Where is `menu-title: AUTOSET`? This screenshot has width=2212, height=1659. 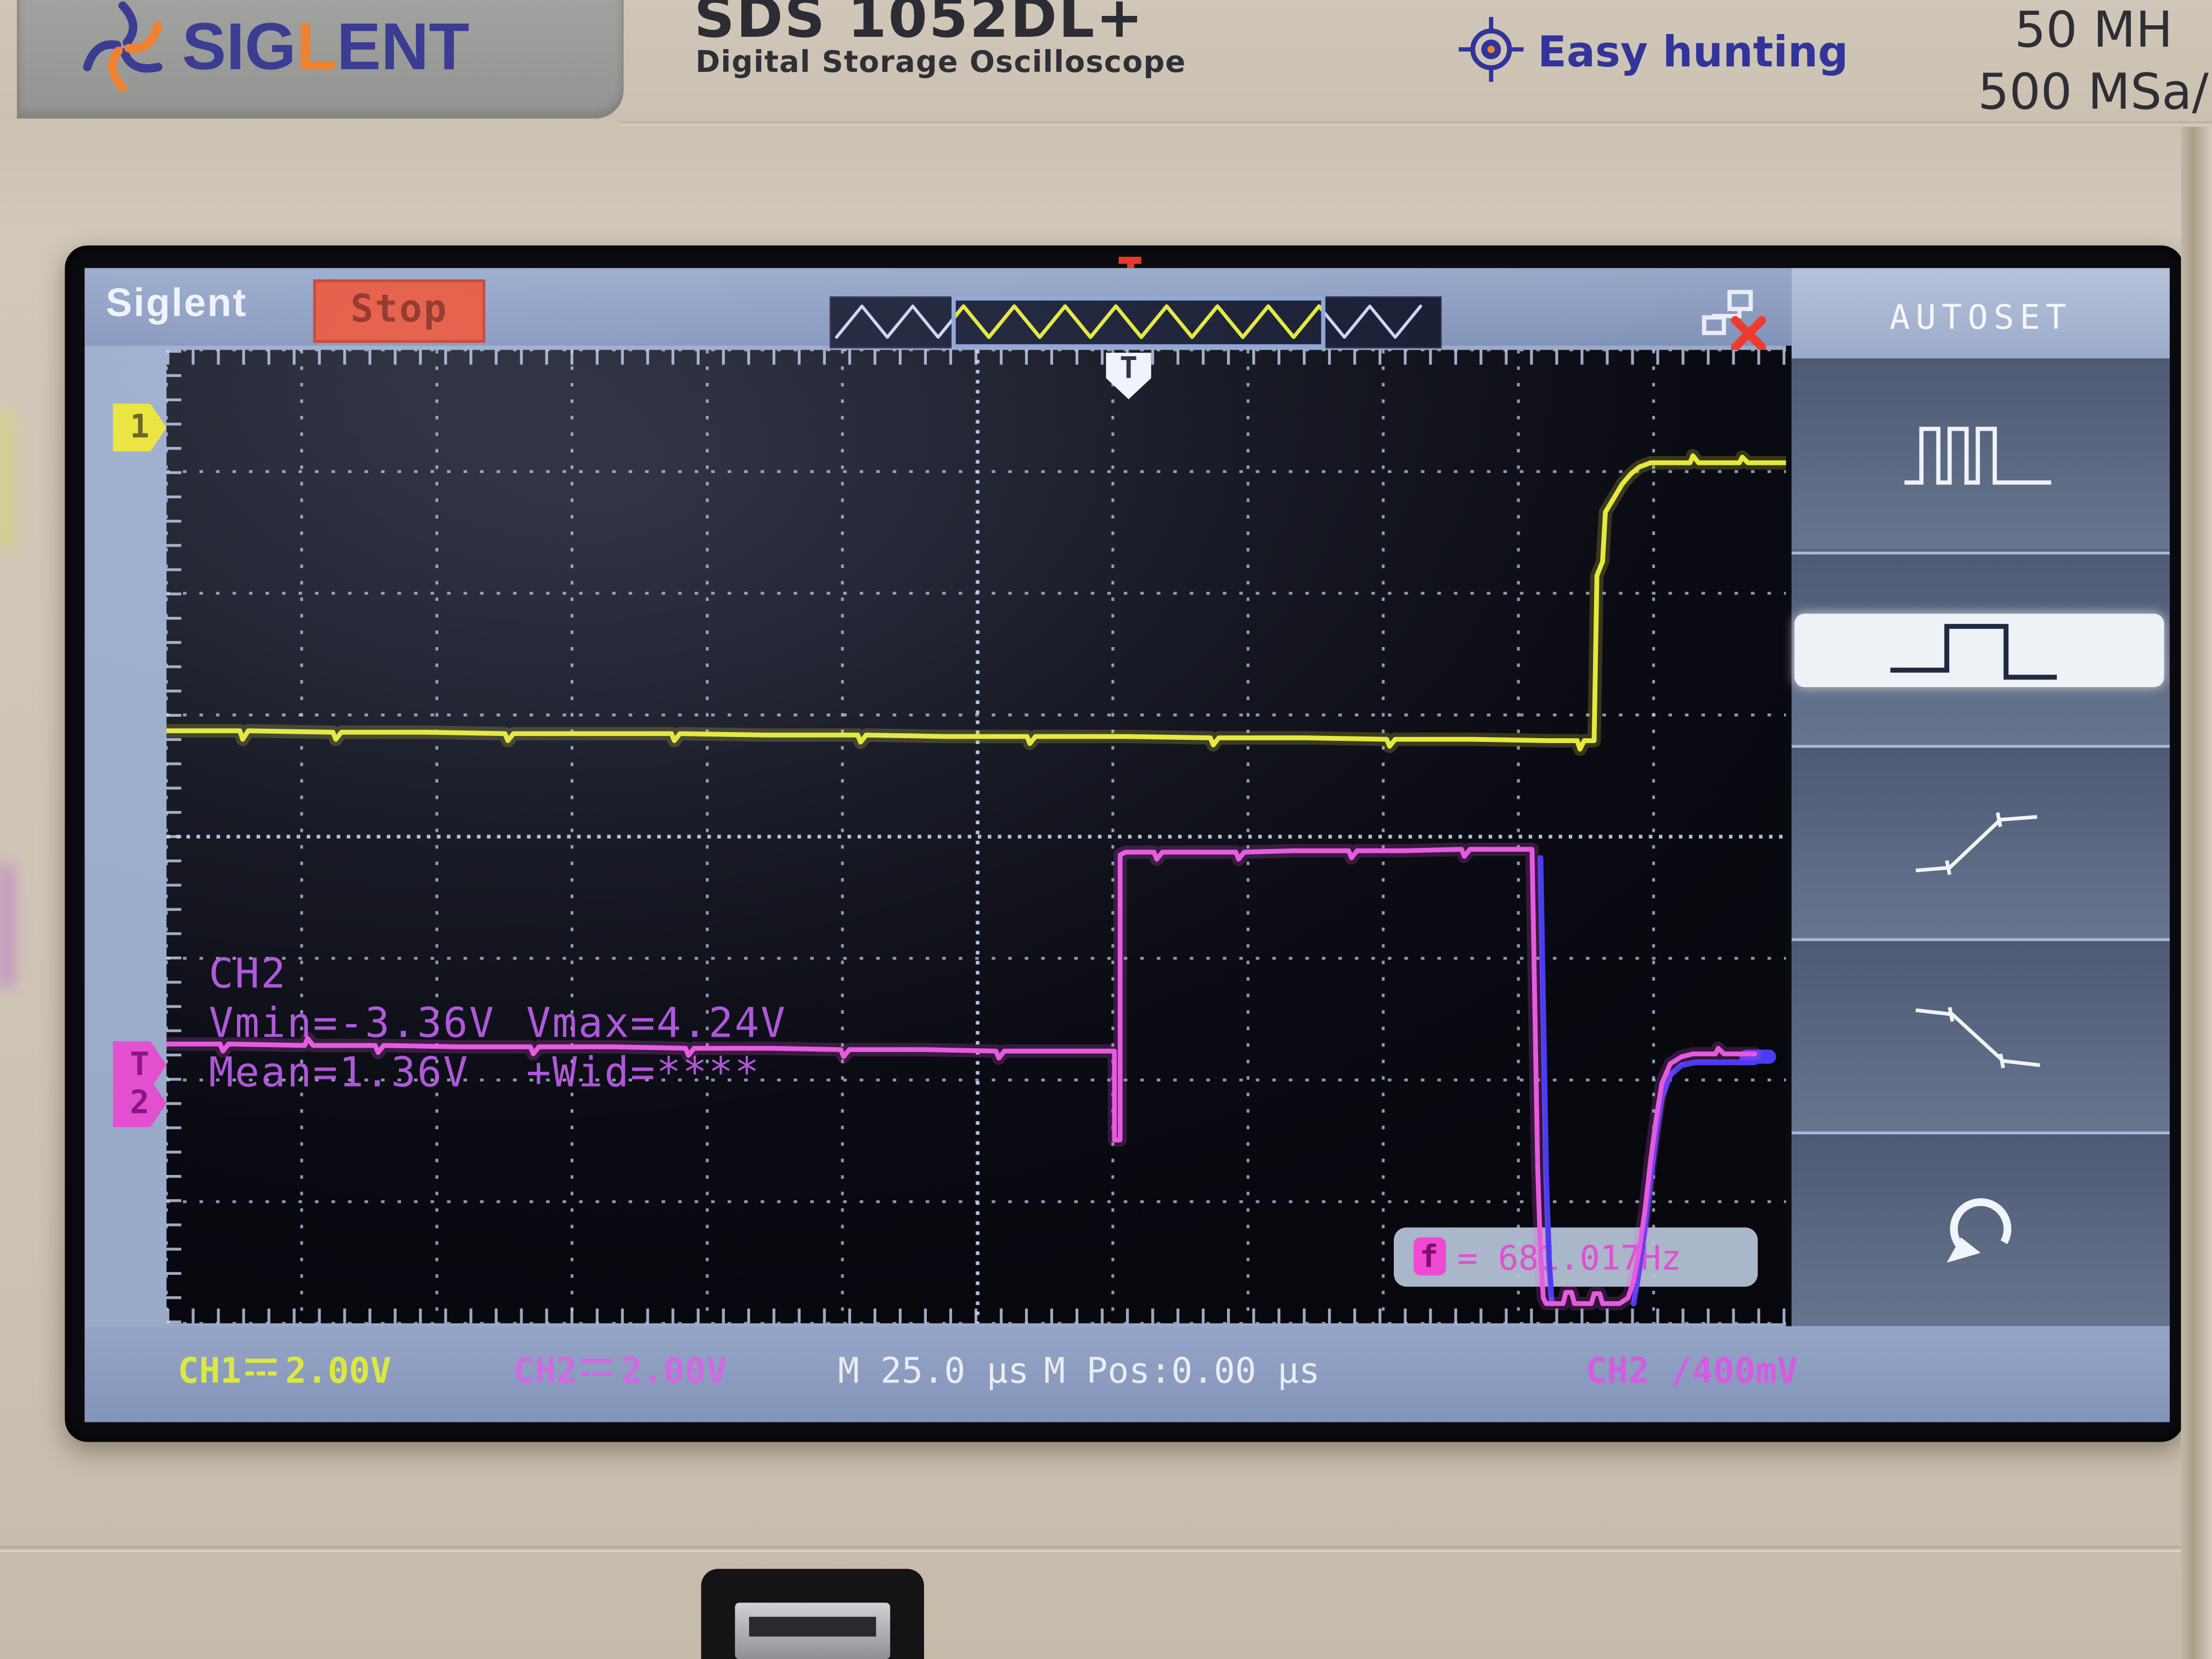
menu-title: AUTOSET is located at coordinates (1980, 313).